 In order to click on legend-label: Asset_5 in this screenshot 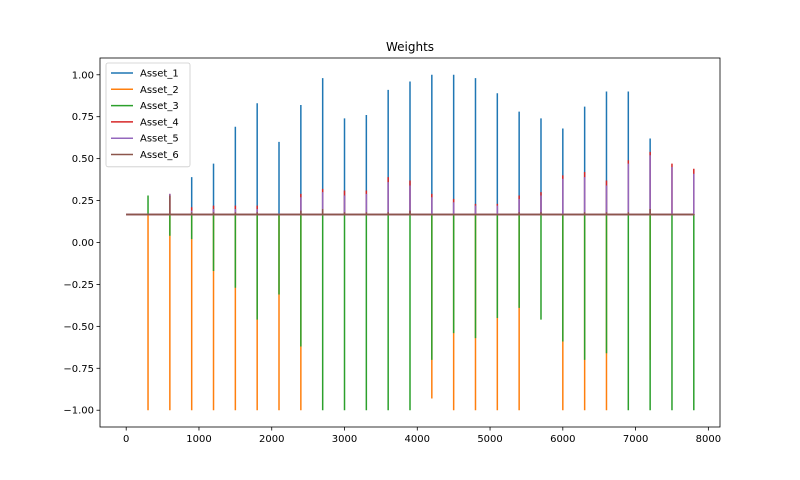, I will do `click(159, 139)`.